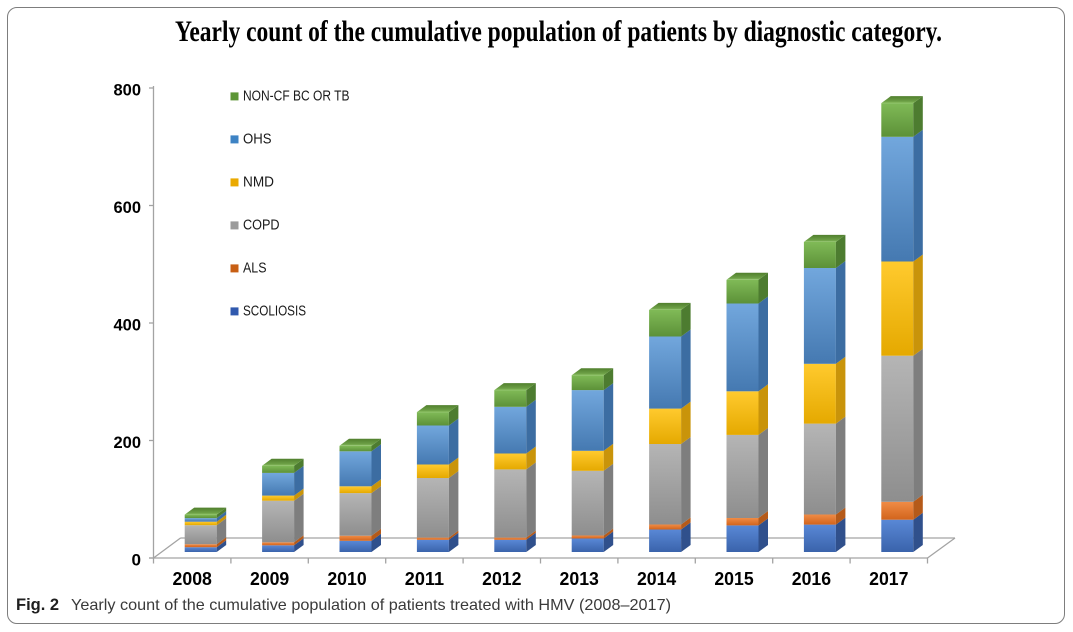  I want to click on svg-text: NMD, so click(258, 183).